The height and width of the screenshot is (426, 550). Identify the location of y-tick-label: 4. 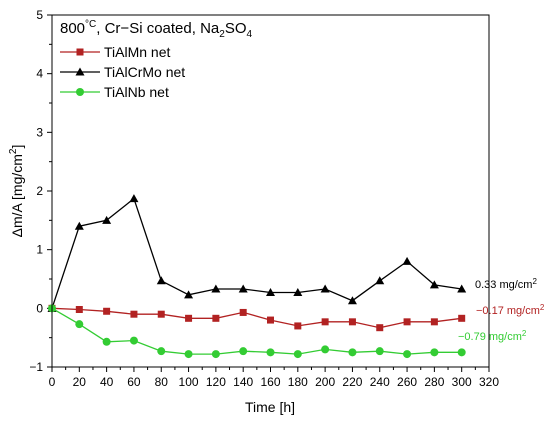
(39, 74).